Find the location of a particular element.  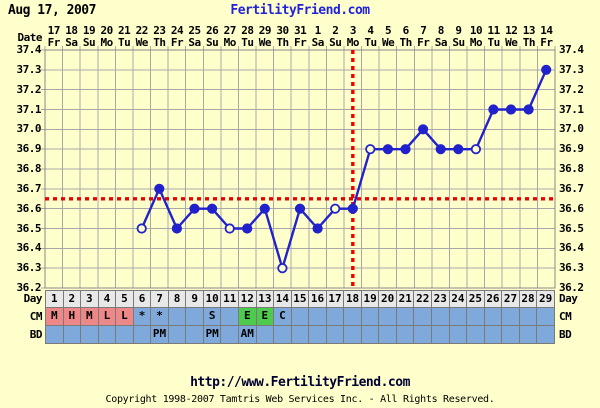

day-cell: 3 is located at coordinates (90, 299).